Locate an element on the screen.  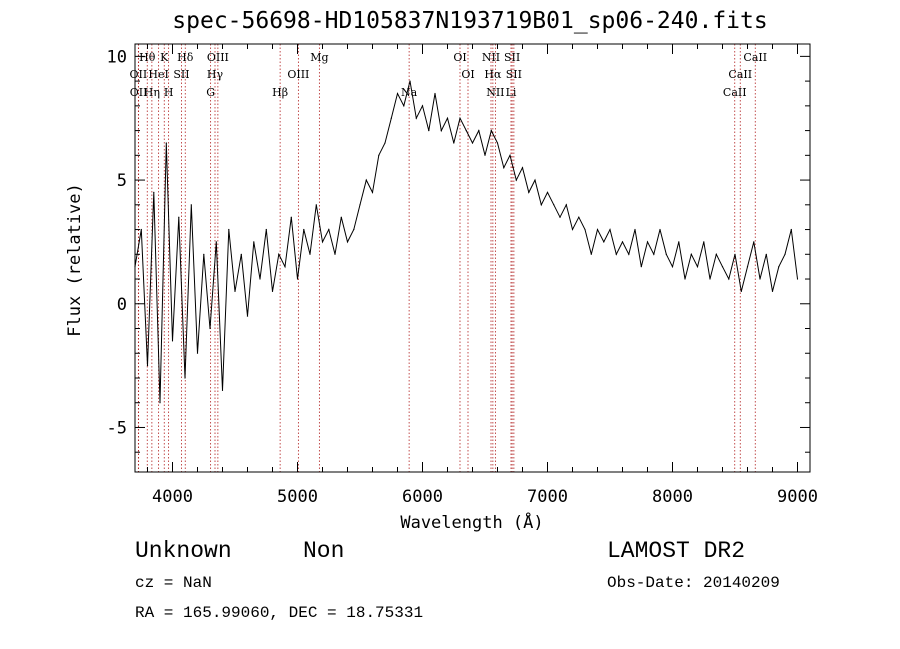
line-label: Na is located at coordinates (409, 92).